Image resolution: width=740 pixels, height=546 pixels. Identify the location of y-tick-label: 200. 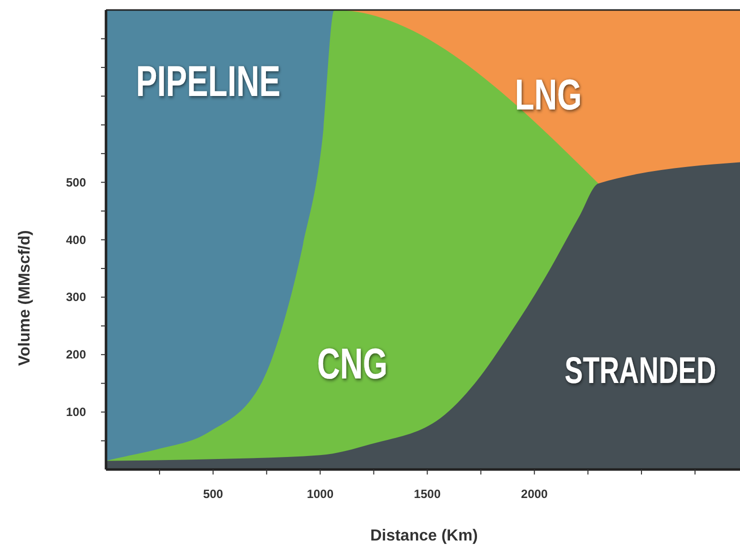
(76, 355).